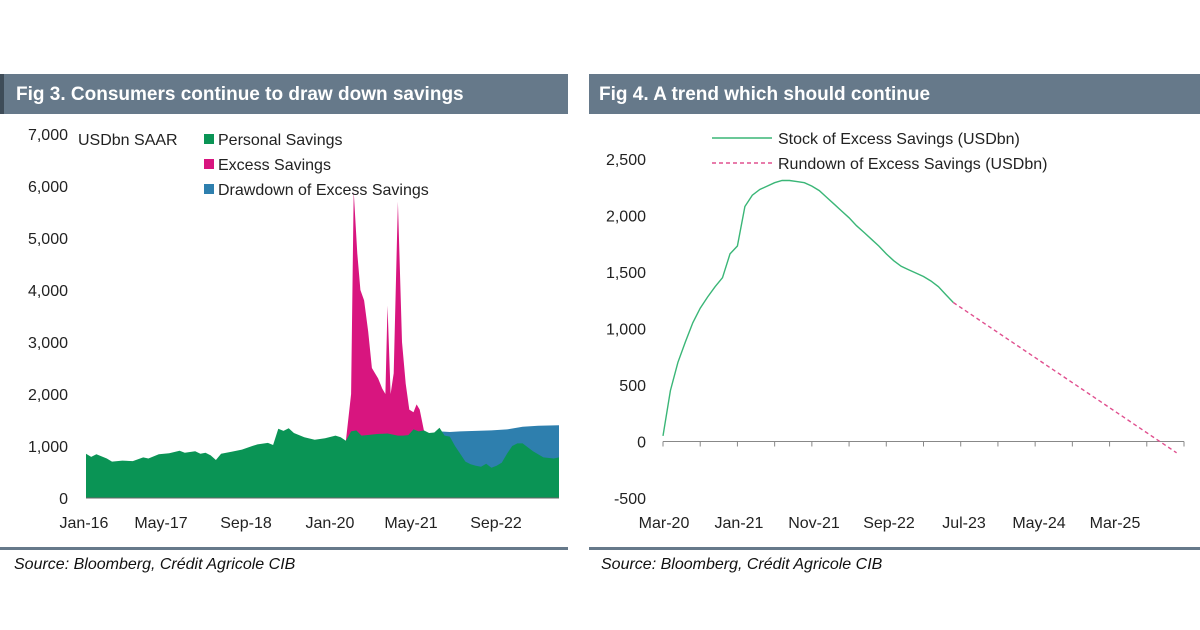 This screenshot has height=630, width=1200. Describe the element at coordinates (1064, 377) in the screenshot. I see `fig4-line-rundown-of-excess-savings` at that location.